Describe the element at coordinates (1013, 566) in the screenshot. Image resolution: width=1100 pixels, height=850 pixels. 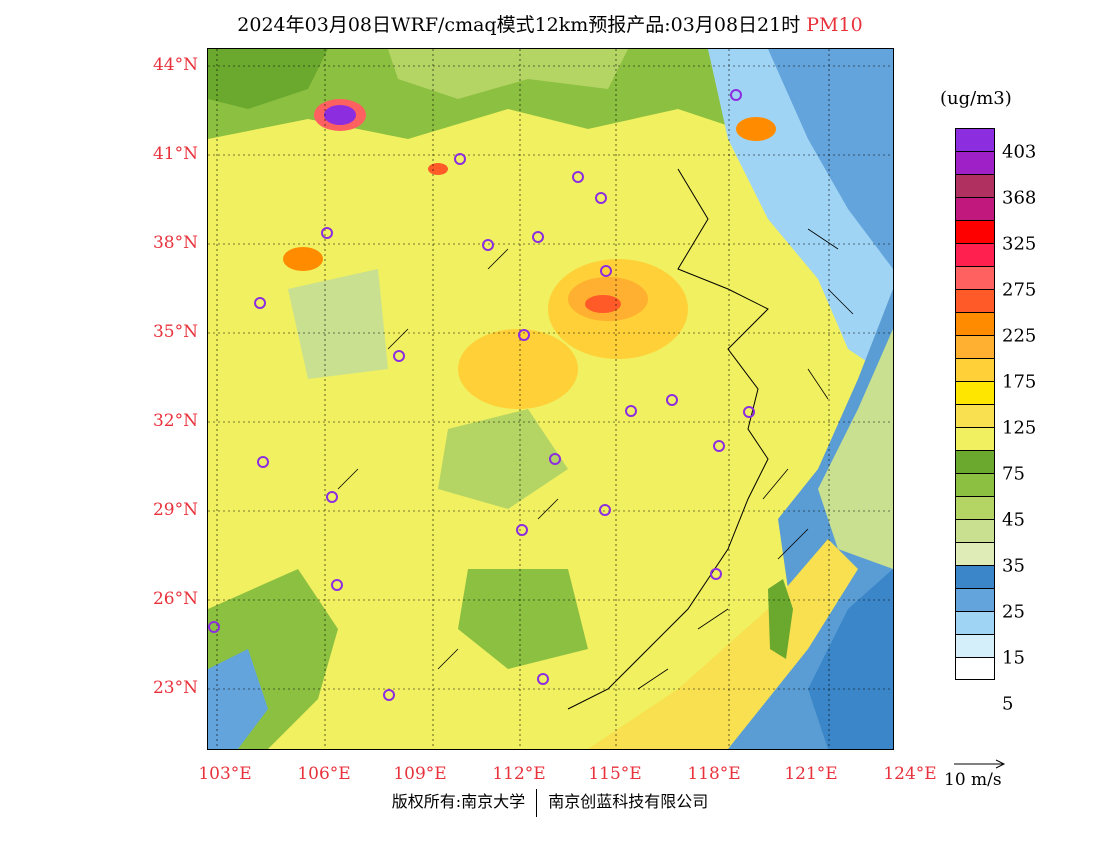
I see `legend-level: 35` at that location.